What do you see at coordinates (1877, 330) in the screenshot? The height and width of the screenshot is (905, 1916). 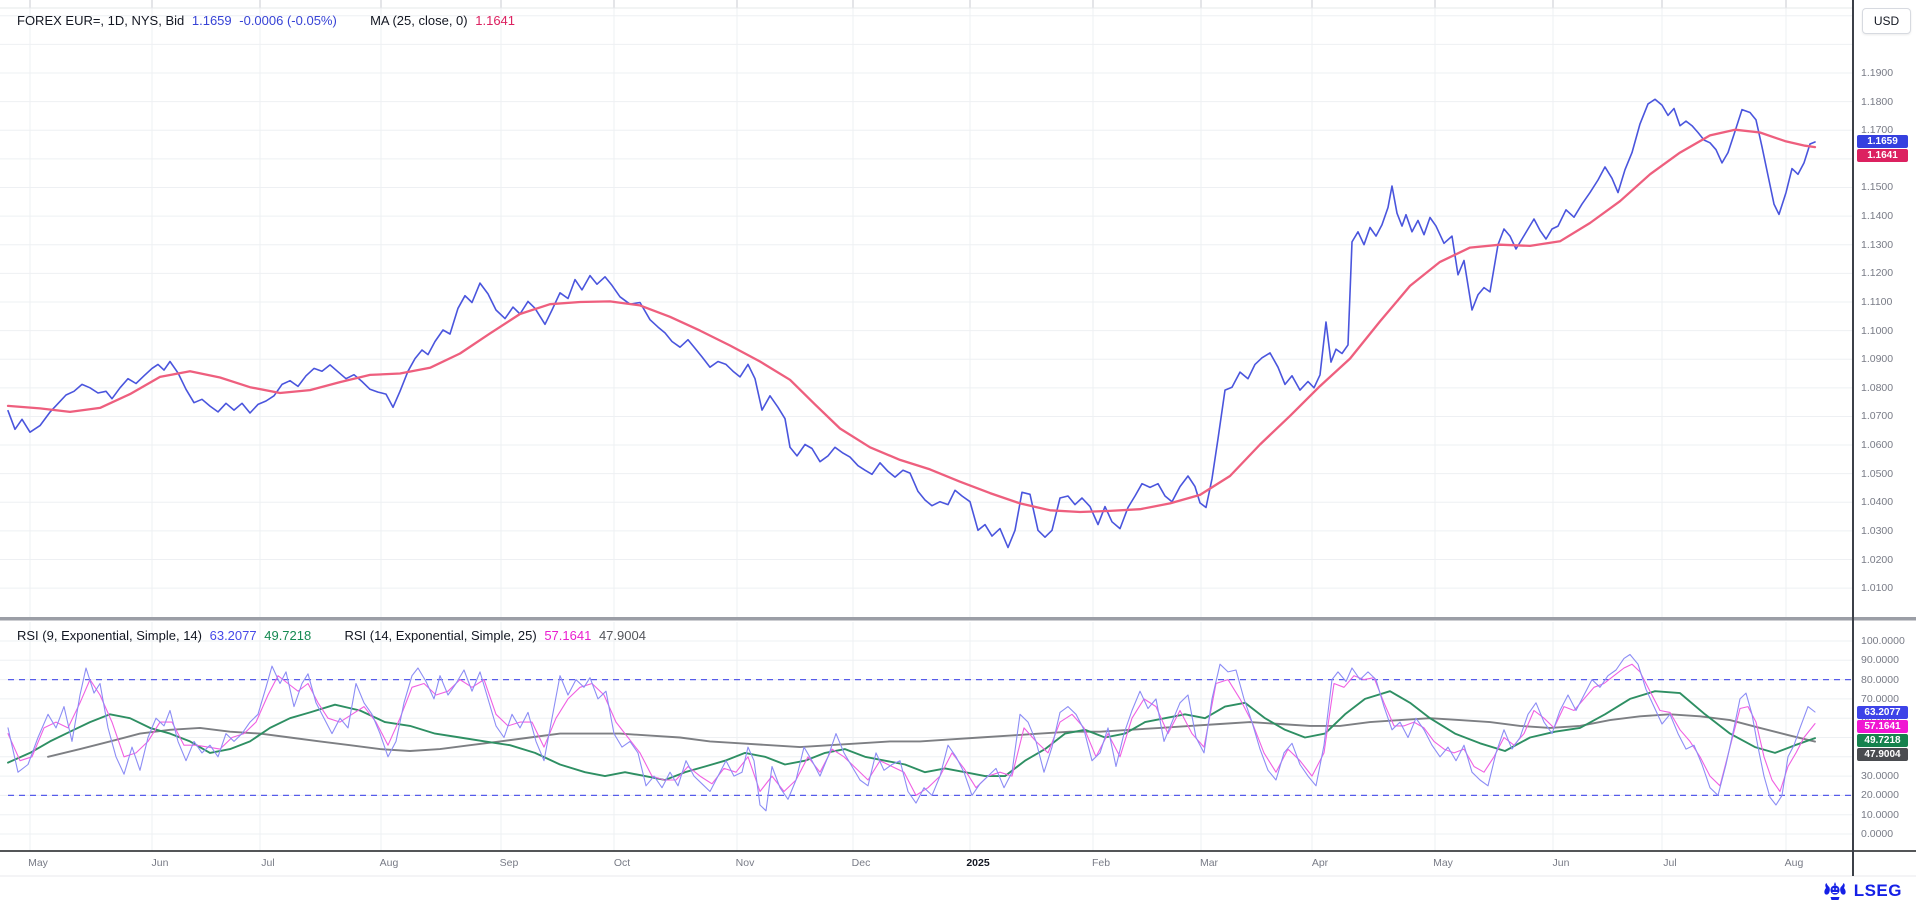 I see `price-tick-label: 1.1000` at bounding box center [1877, 330].